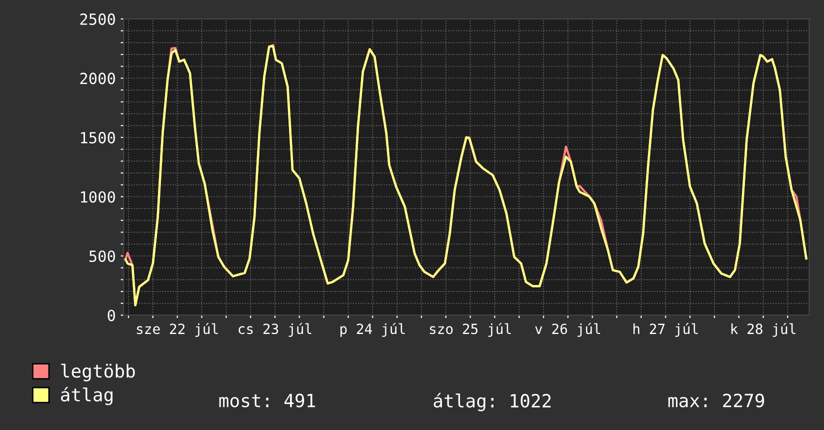 The height and width of the screenshot is (430, 824). I want to click on y-tick-label: 1500, so click(98, 138).